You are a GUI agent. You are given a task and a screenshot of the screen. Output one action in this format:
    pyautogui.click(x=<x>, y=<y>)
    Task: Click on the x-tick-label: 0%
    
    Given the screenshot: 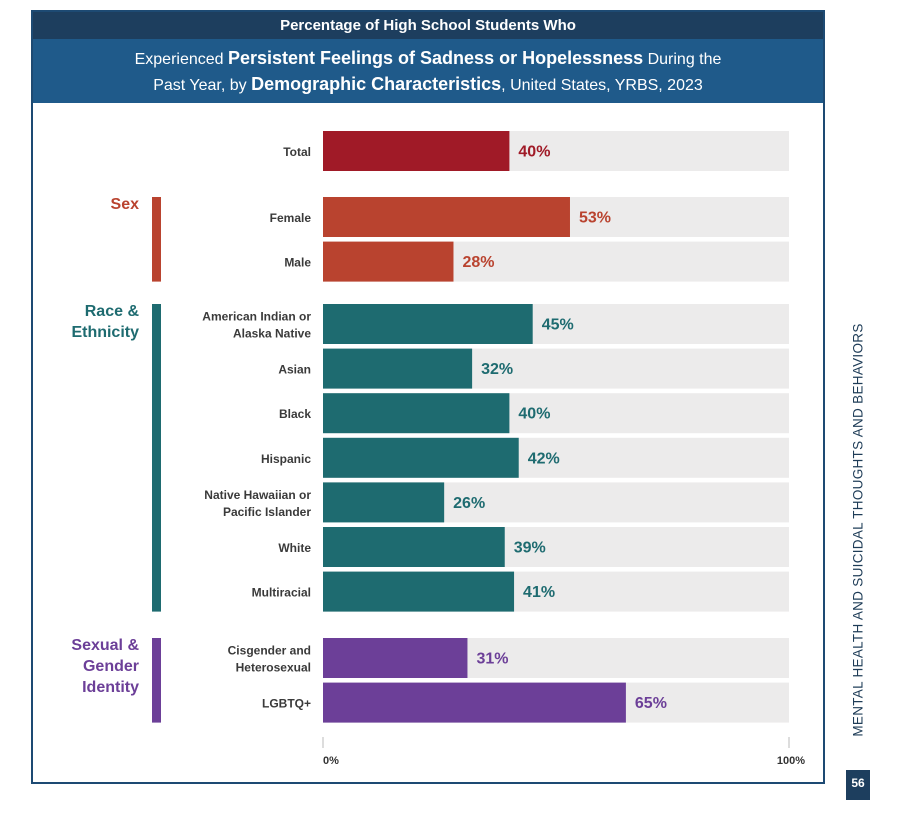 What is the action you would take?
    pyautogui.click(x=331, y=761)
    